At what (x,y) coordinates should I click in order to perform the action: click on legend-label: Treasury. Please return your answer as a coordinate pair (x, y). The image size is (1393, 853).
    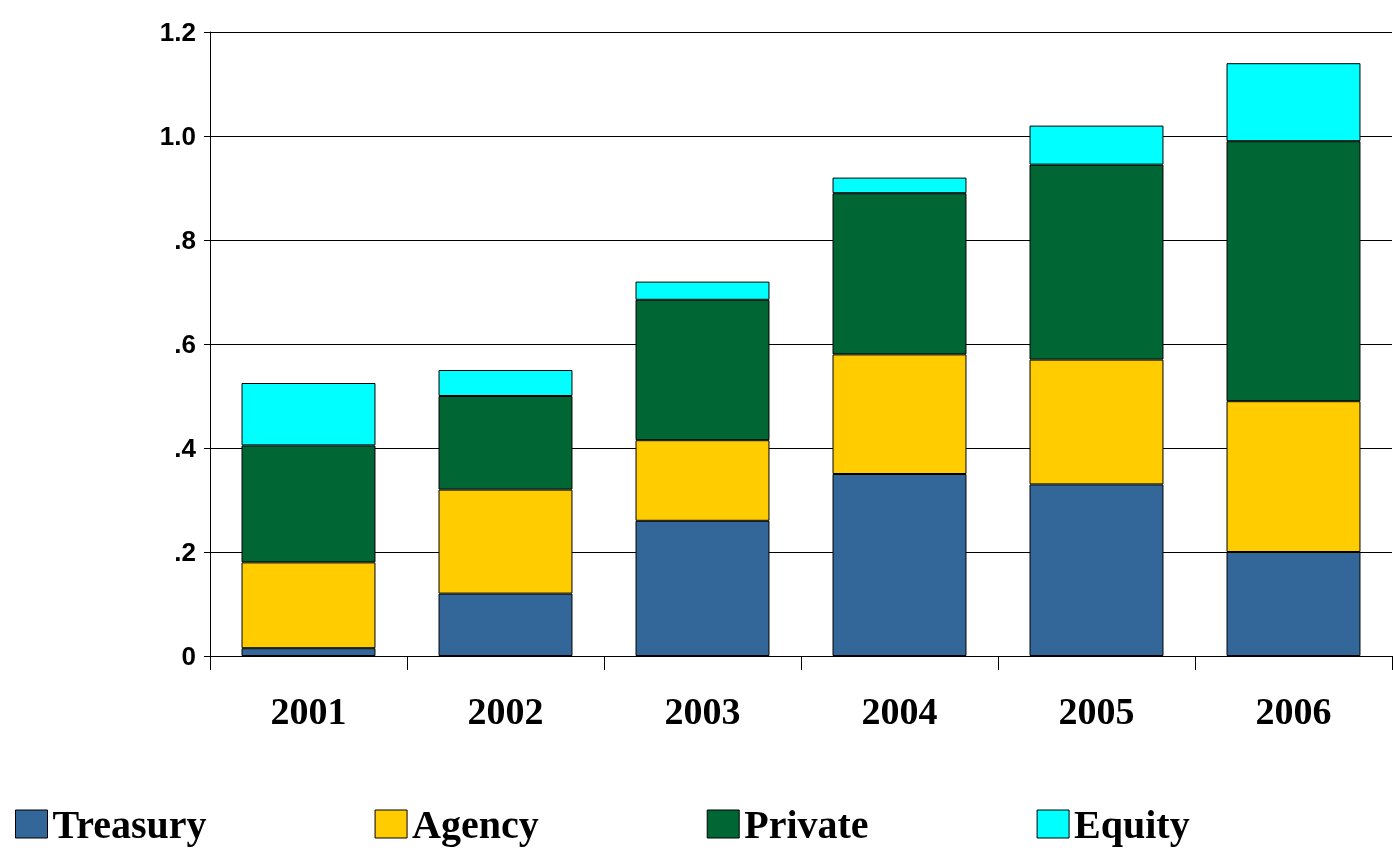
    Looking at the image, I should click on (129, 824).